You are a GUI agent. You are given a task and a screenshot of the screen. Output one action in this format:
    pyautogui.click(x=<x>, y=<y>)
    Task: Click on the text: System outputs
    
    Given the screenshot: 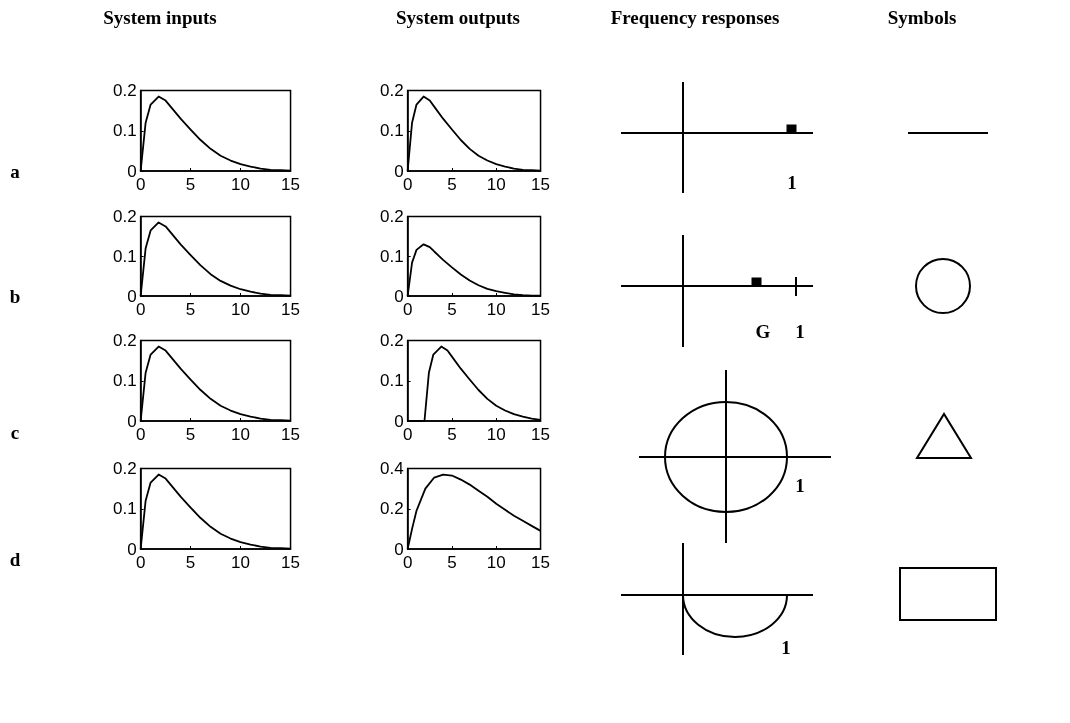 What is the action you would take?
    pyautogui.click(x=458, y=18)
    